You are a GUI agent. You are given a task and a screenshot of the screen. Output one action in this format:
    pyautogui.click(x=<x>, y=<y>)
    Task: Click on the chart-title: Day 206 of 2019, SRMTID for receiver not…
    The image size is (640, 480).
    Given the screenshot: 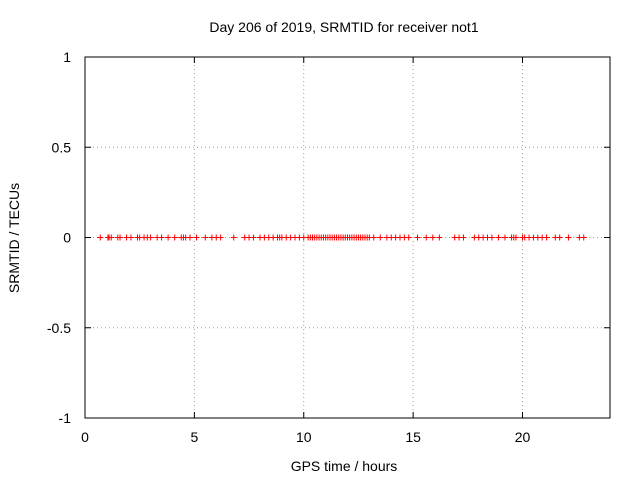 What is the action you would take?
    pyautogui.click(x=343, y=27)
    